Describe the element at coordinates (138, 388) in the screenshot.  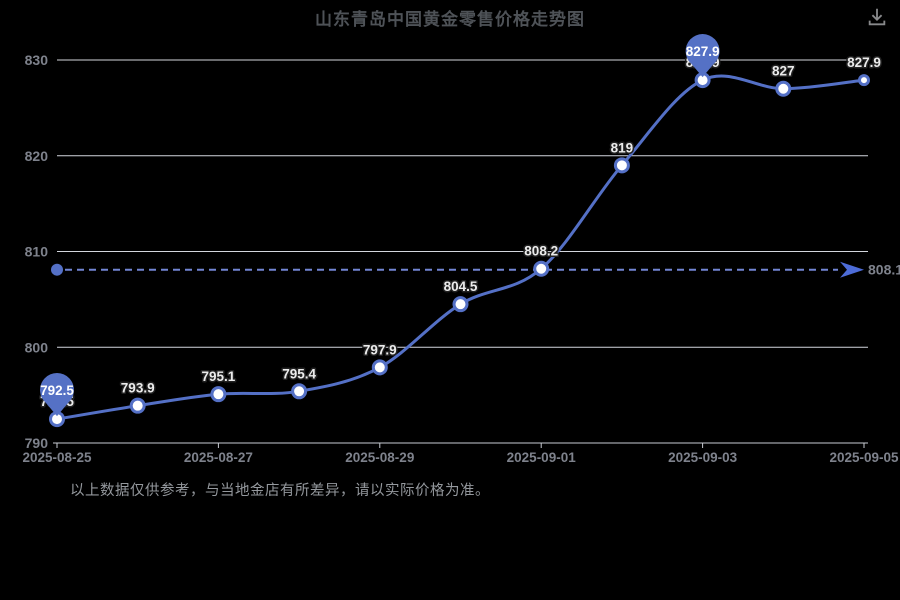
I see `data-point-label: 793.9` at that location.